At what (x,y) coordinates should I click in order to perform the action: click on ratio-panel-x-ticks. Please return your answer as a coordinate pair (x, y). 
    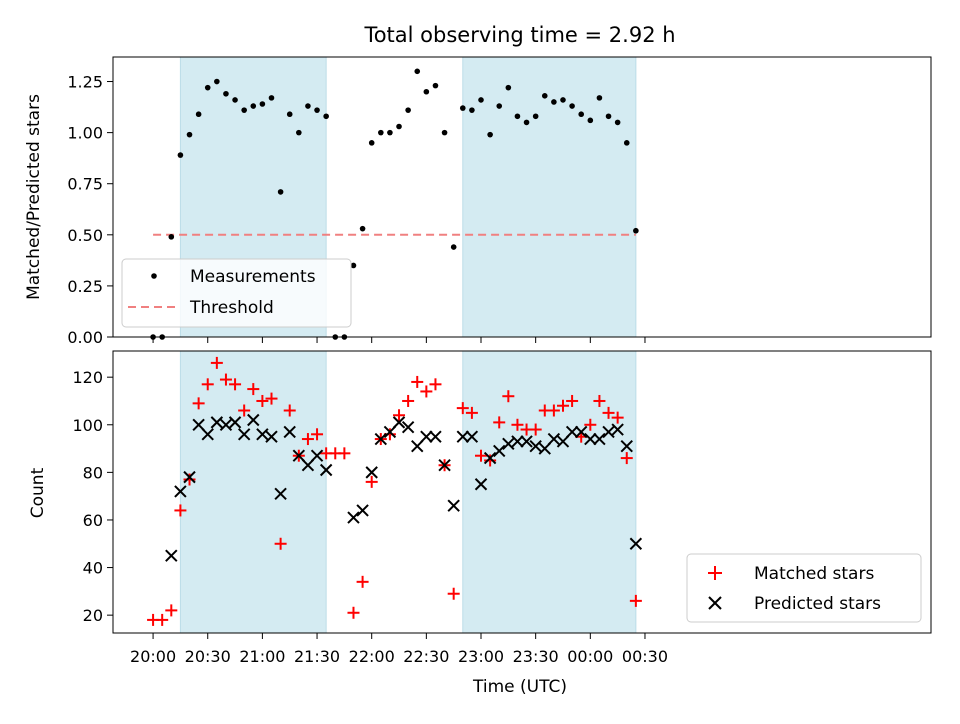
    Looking at the image, I should click on (399, 340).